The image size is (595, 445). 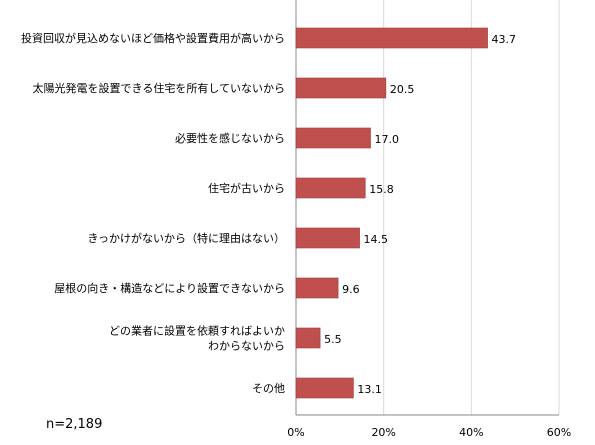 What do you see at coordinates (504, 39) in the screenshot?
I see `data-label: 43.7` at bounding box center [504, 39].